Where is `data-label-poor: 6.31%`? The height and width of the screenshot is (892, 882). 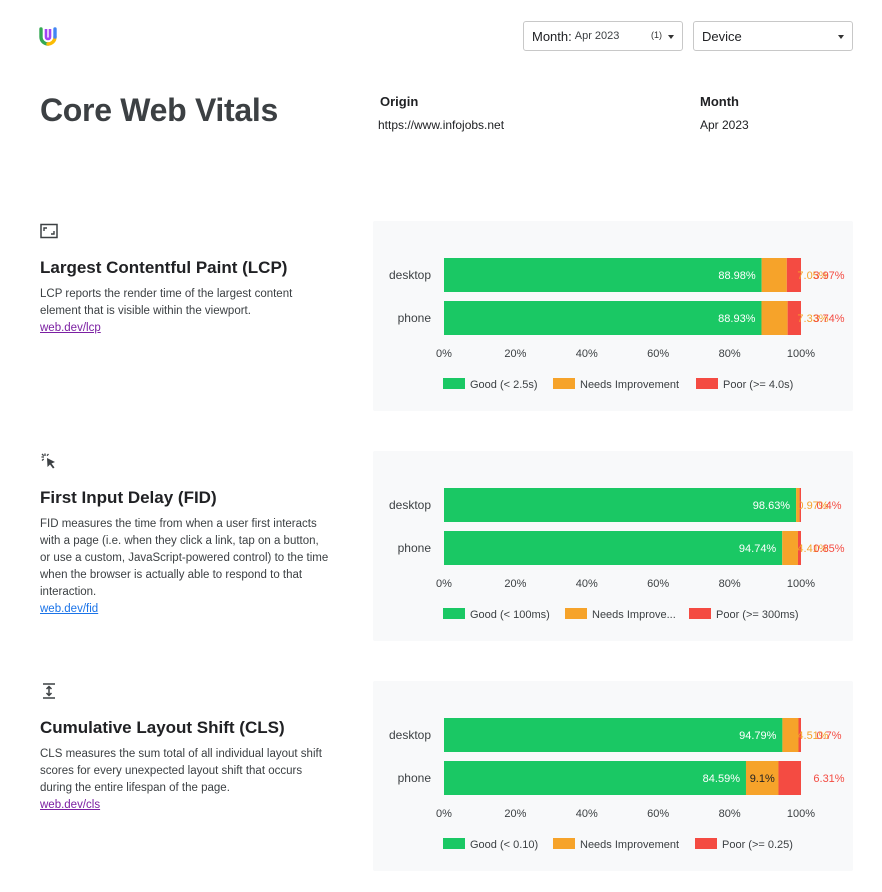
data-label-poor: 6.31% is located at coordinates (828, 779).